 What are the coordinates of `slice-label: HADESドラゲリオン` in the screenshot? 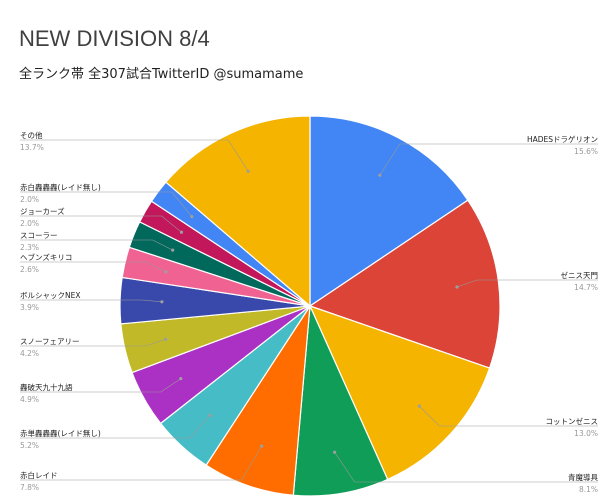 It's located at (562, 139).